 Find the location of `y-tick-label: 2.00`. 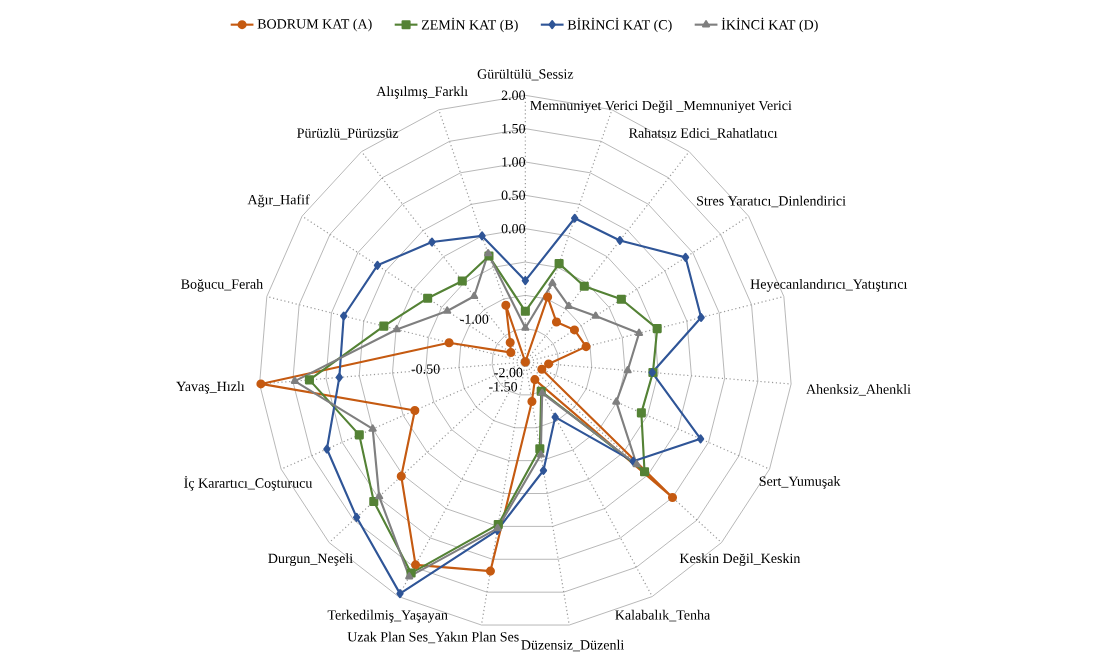

y-tick-label: 2.00 is located at coordinates (513, 95).